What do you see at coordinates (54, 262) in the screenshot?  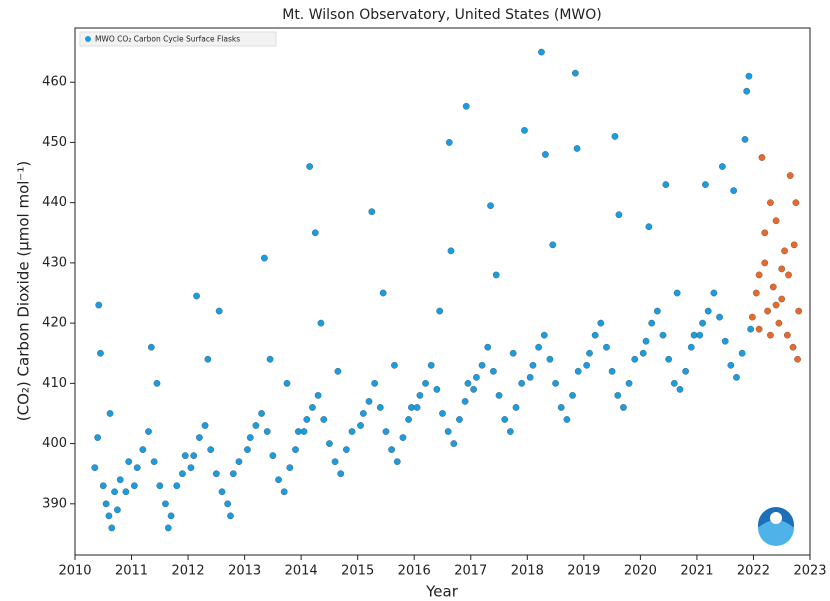 I see `y-tick-label: 430` at bounding box center [54, 262].